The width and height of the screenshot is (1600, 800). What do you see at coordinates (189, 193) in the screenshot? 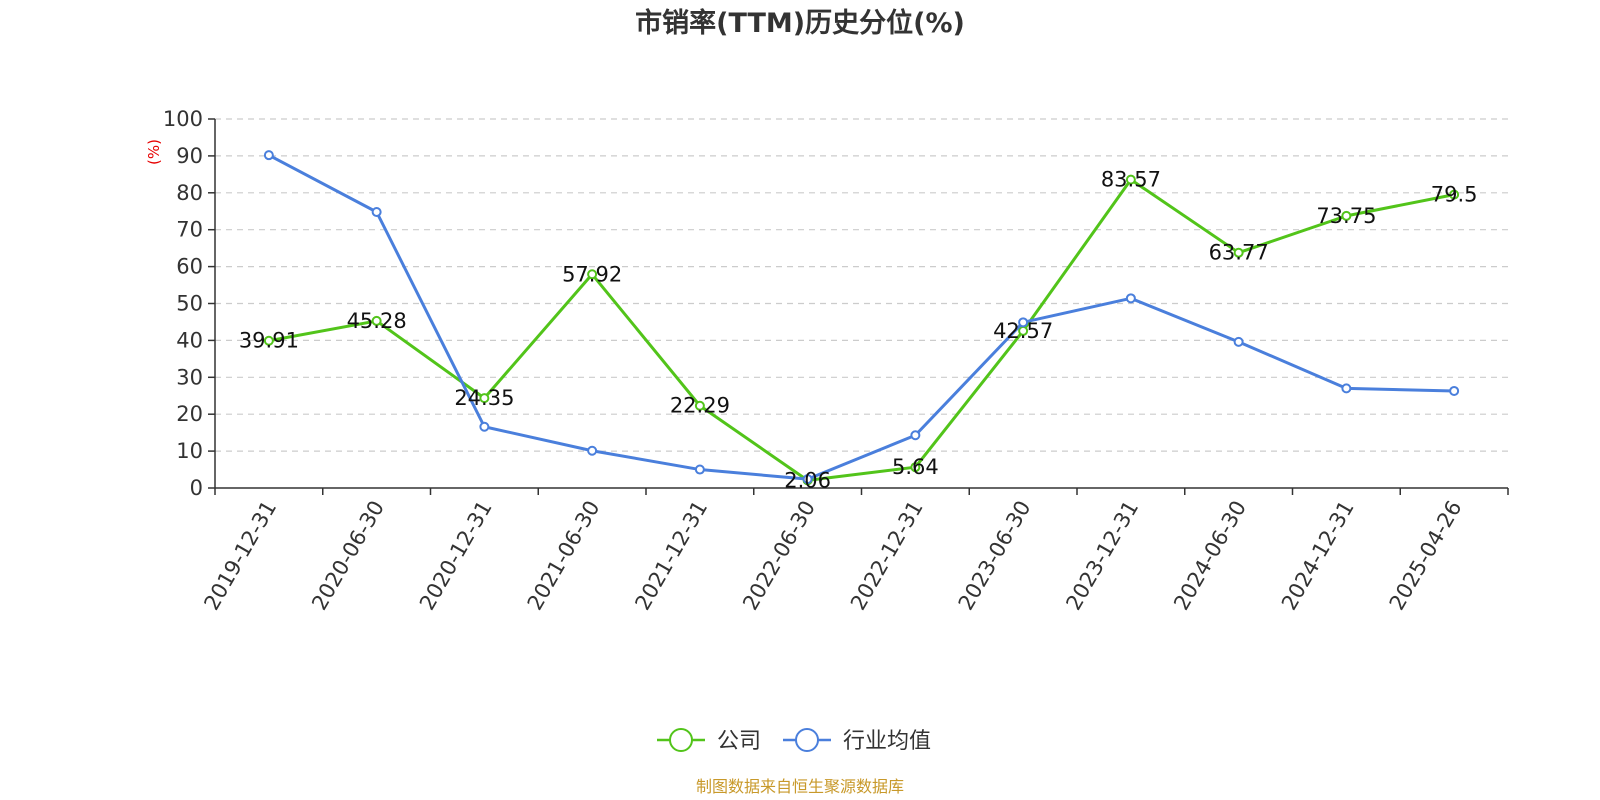
I see `y-tick-label: 80` at bounding box center [189, 193].